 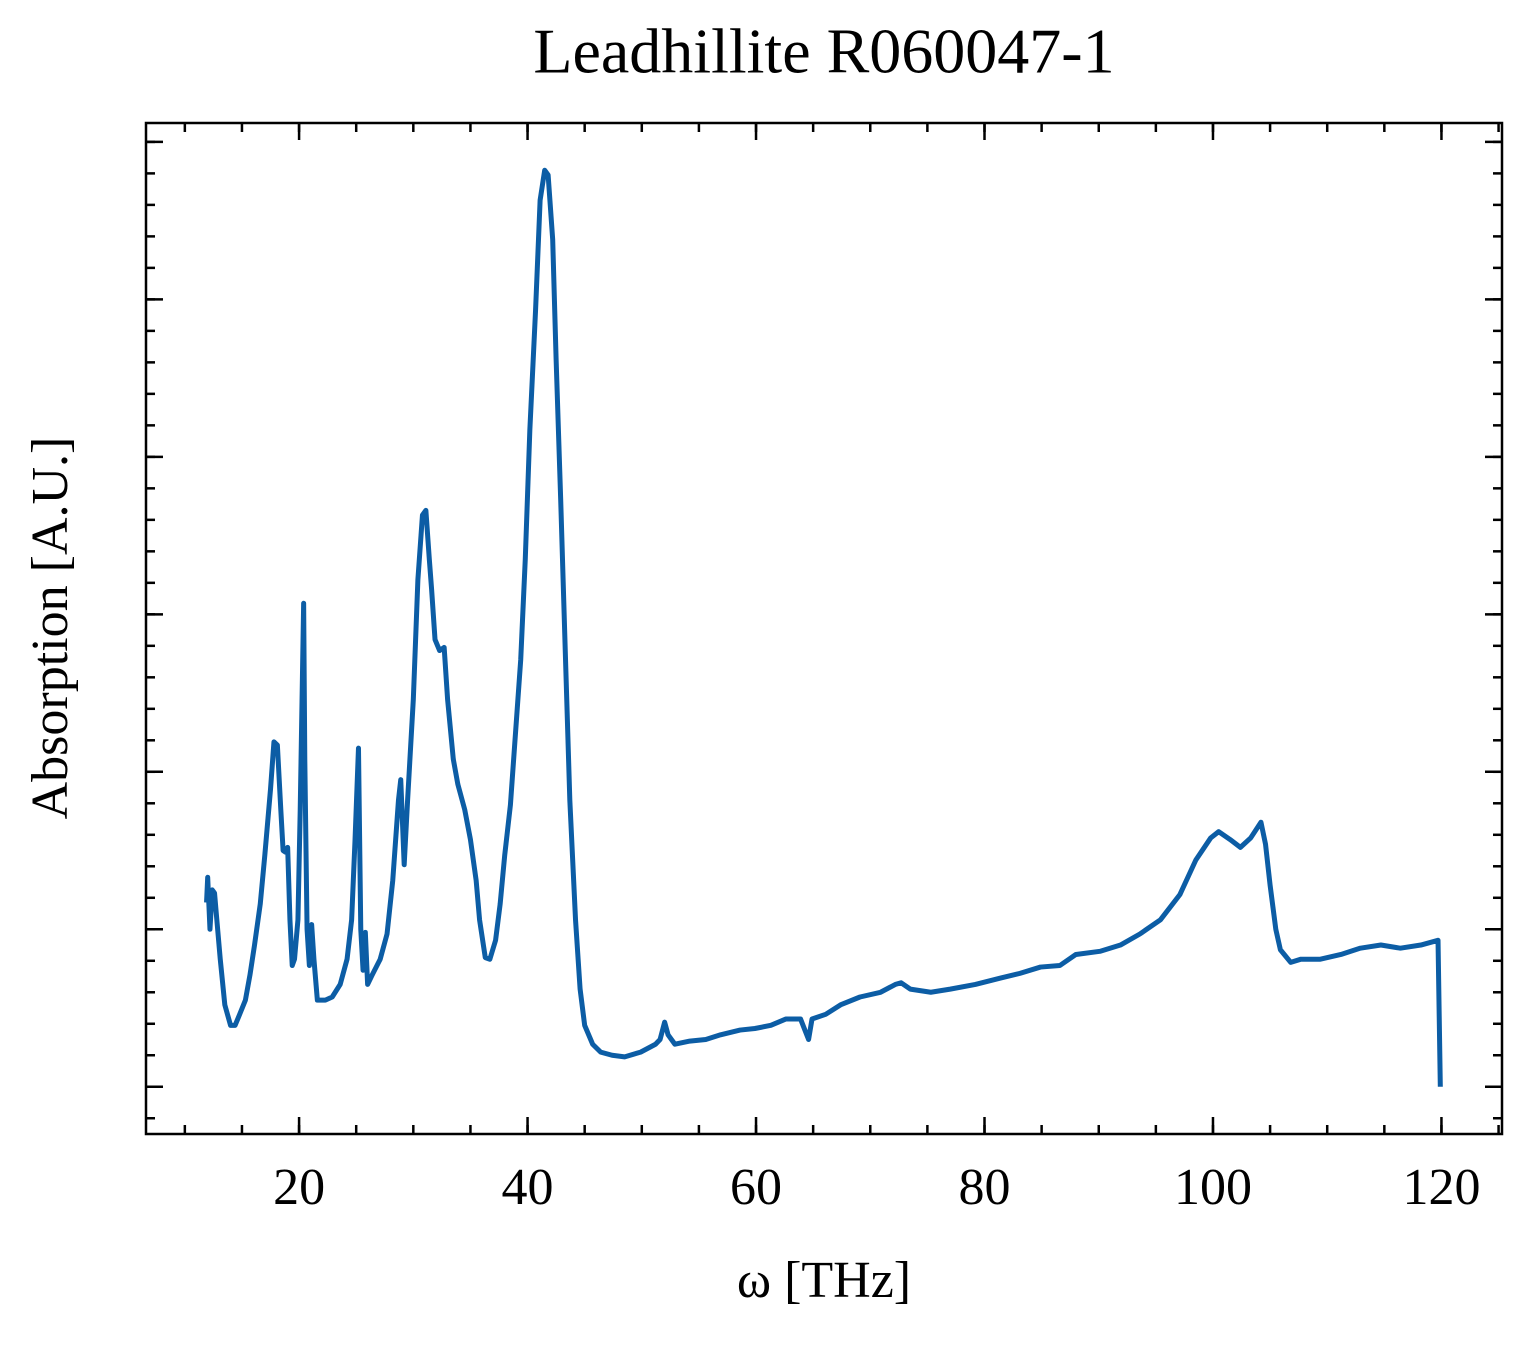 I want to click on x-tick-label: 20, so click(x=299, y=1187).